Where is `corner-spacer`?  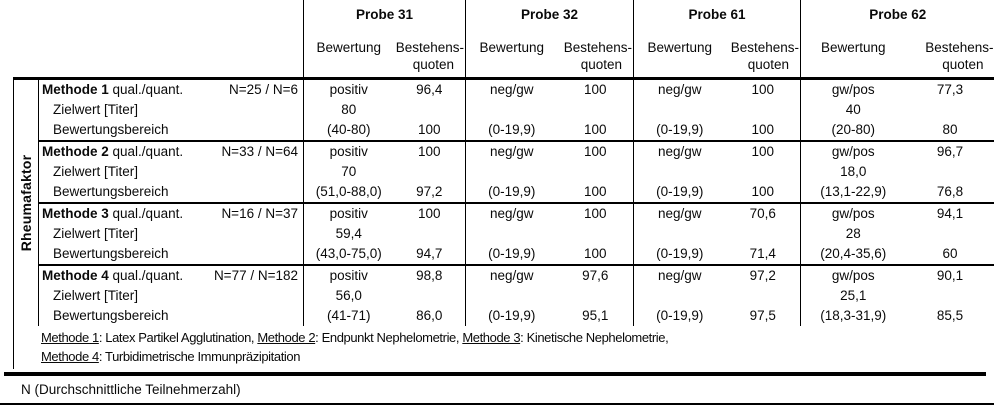 corner-spacer is located at coordinates (159, 18).